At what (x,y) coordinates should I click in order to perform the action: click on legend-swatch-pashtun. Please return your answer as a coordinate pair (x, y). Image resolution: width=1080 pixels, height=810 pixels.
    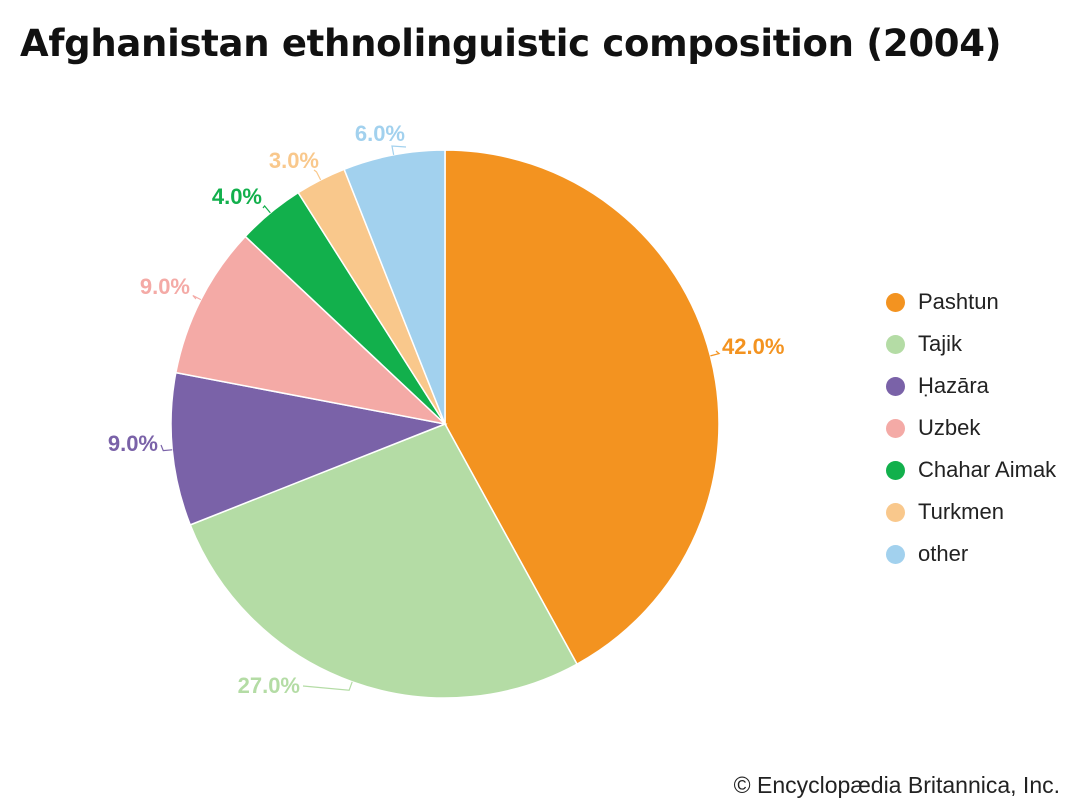
    Looking at the image, I should click on (895, 302).